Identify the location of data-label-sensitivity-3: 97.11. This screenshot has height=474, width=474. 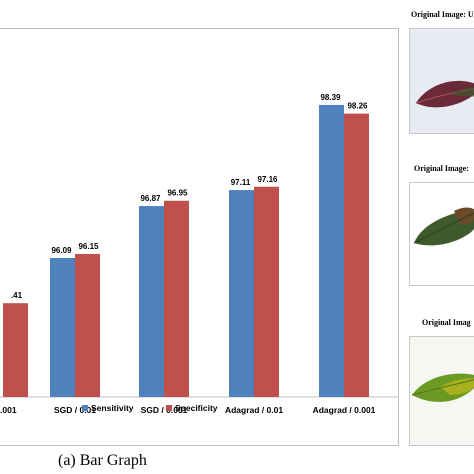
(241, 182).